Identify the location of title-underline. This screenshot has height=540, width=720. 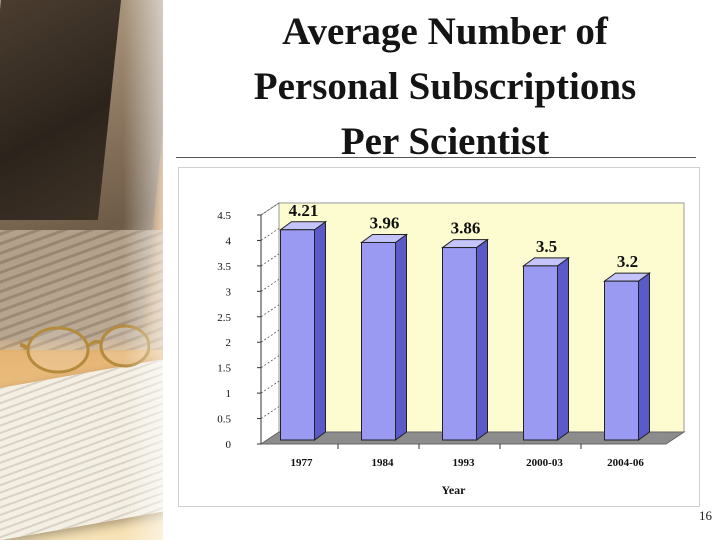
(436, 157).